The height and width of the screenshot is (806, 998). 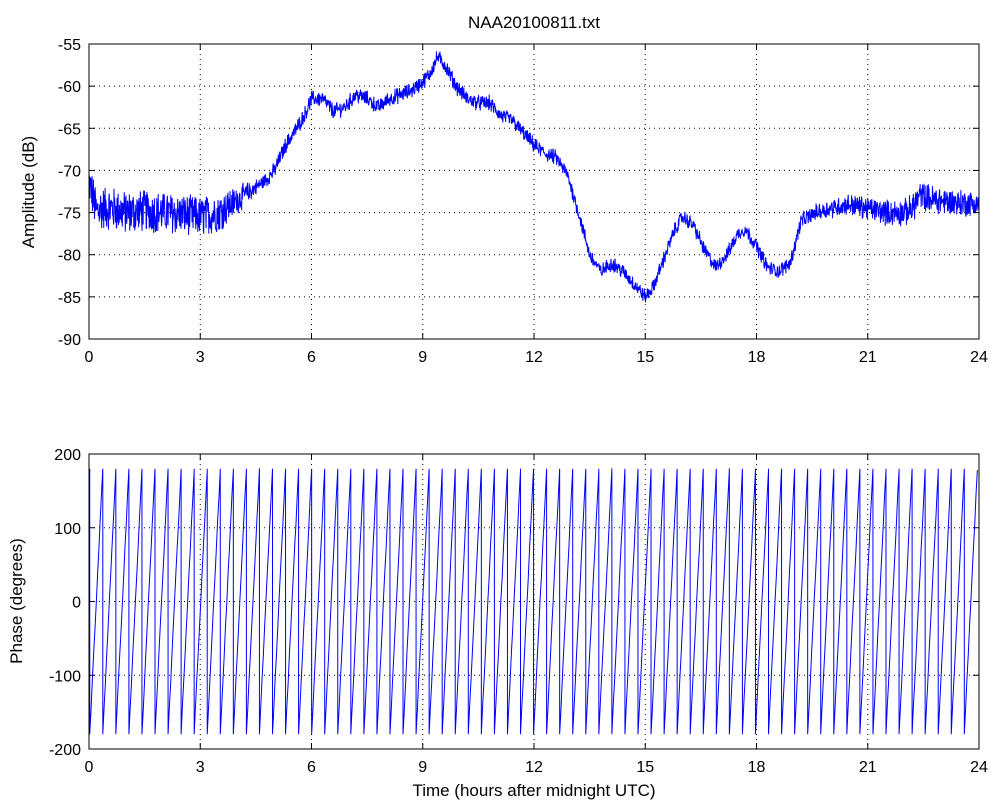 I want to click on phase-x-tick-label: 9, so click(x=422, y=767).